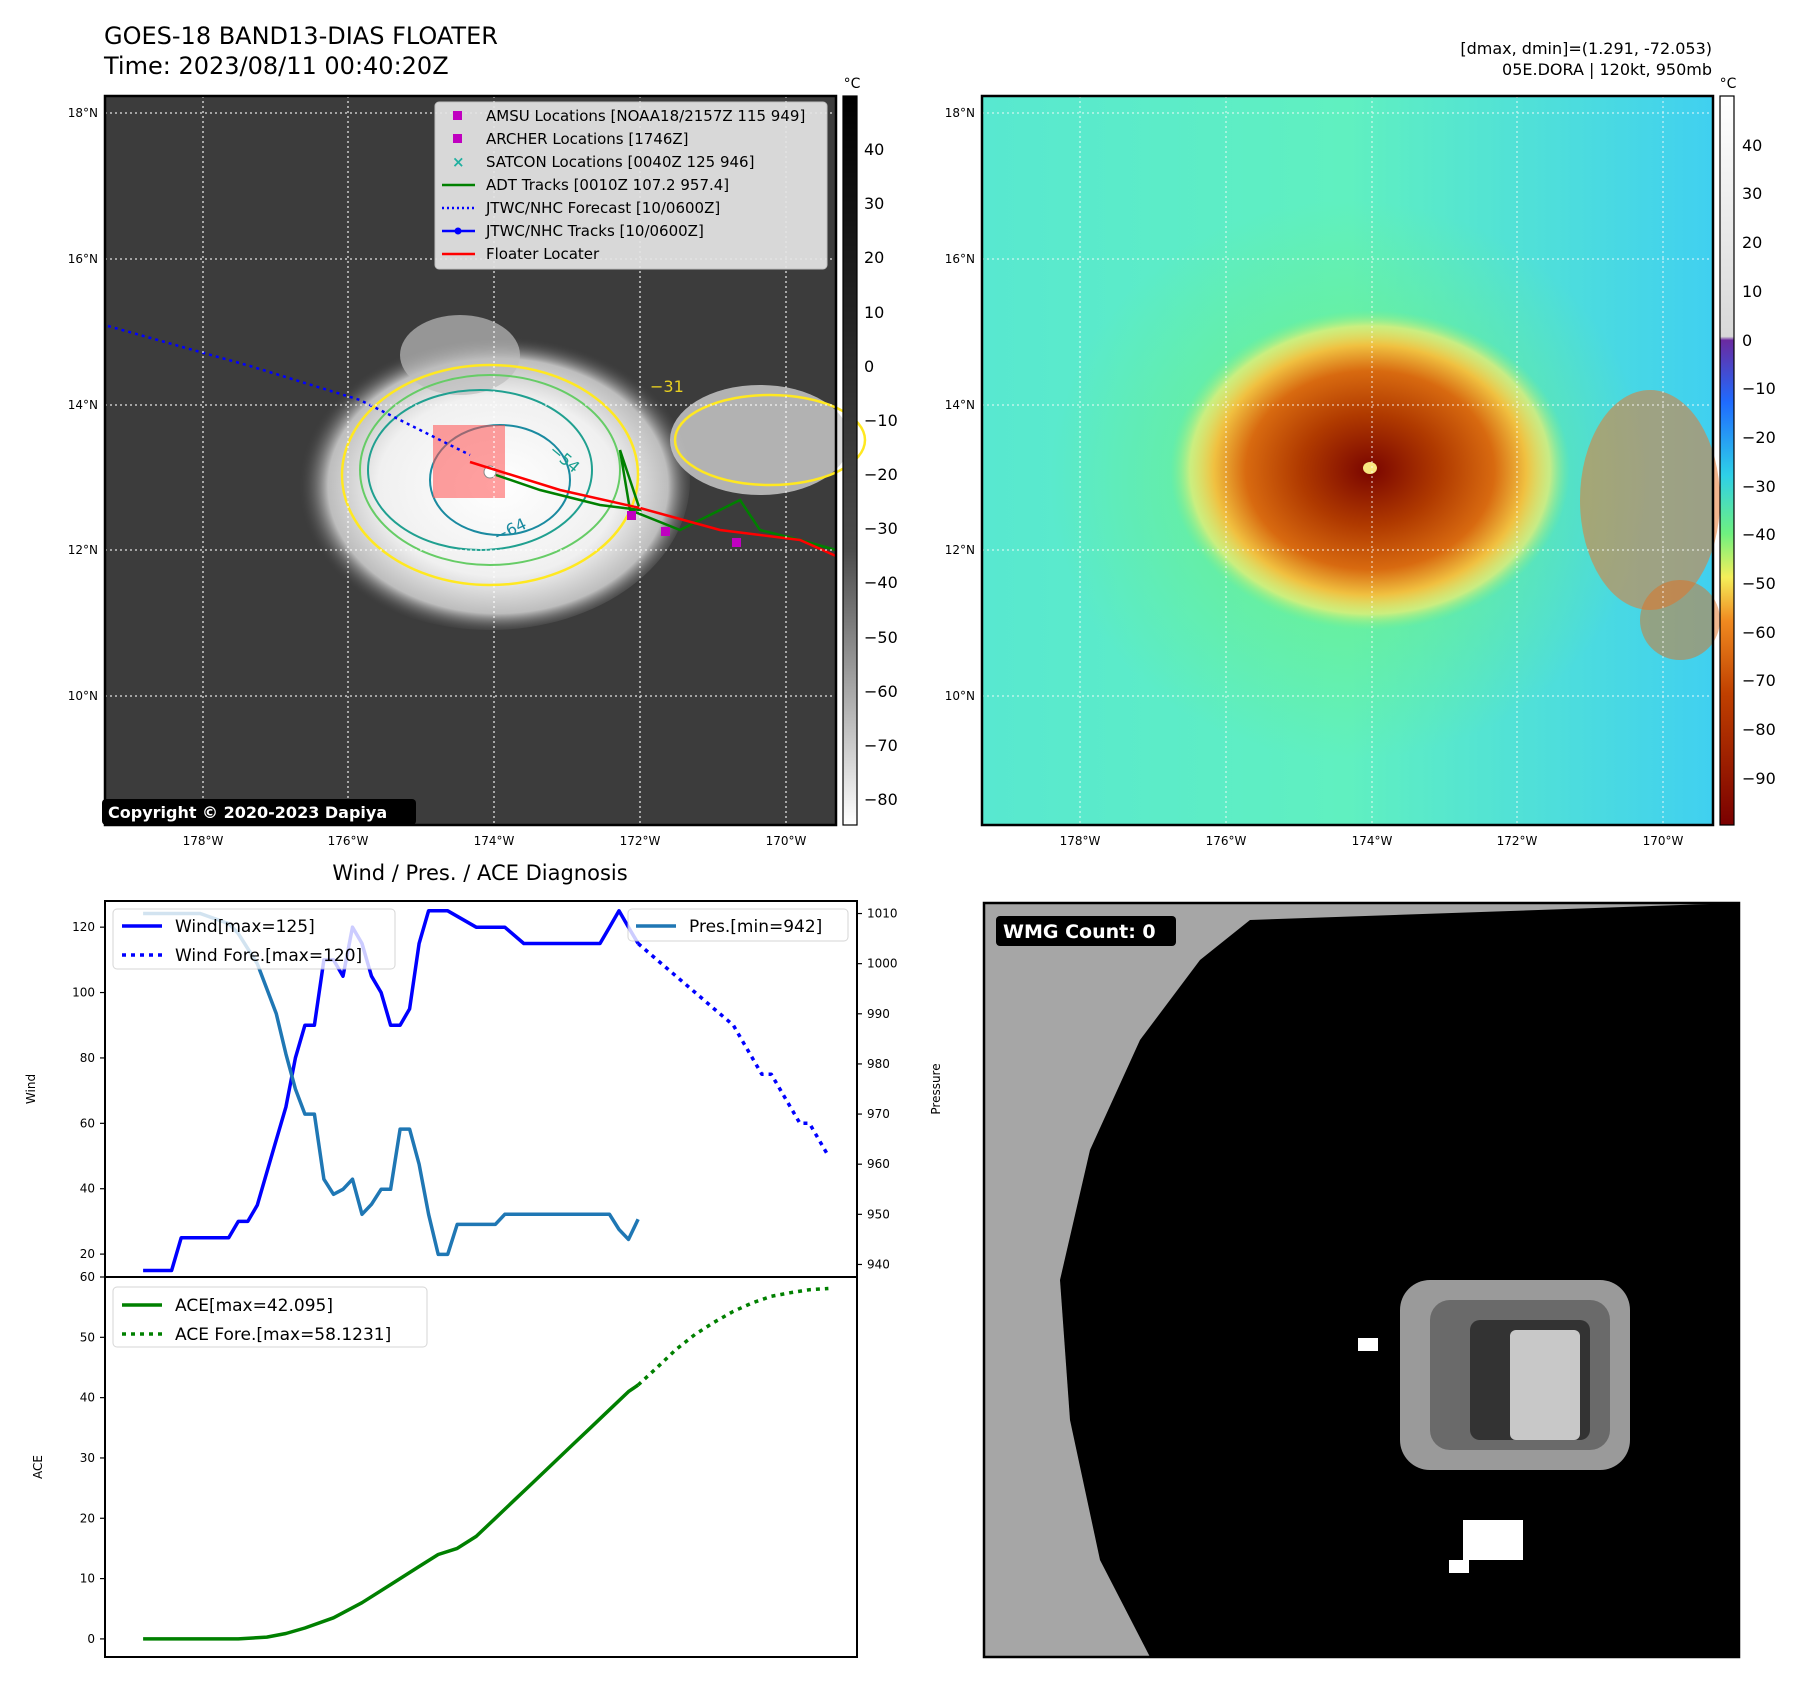 The width and height of the screenshot is (1797, 1684). I want to click on pressure-tick-label: 1010, so click(882, 914).